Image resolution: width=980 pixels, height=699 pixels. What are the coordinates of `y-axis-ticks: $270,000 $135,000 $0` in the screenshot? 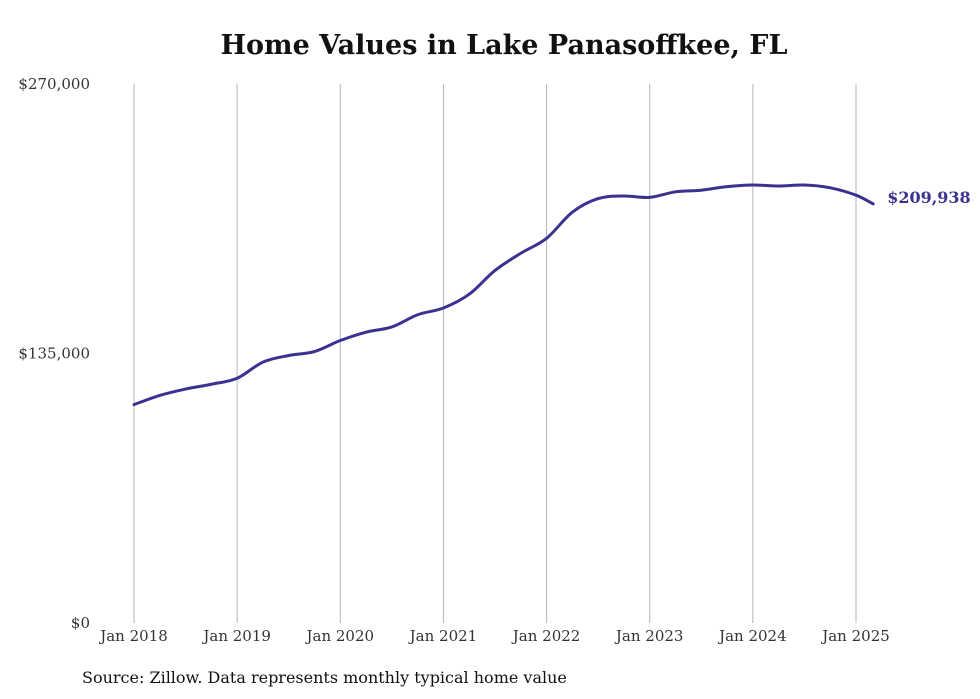 It's located at (54, 353).